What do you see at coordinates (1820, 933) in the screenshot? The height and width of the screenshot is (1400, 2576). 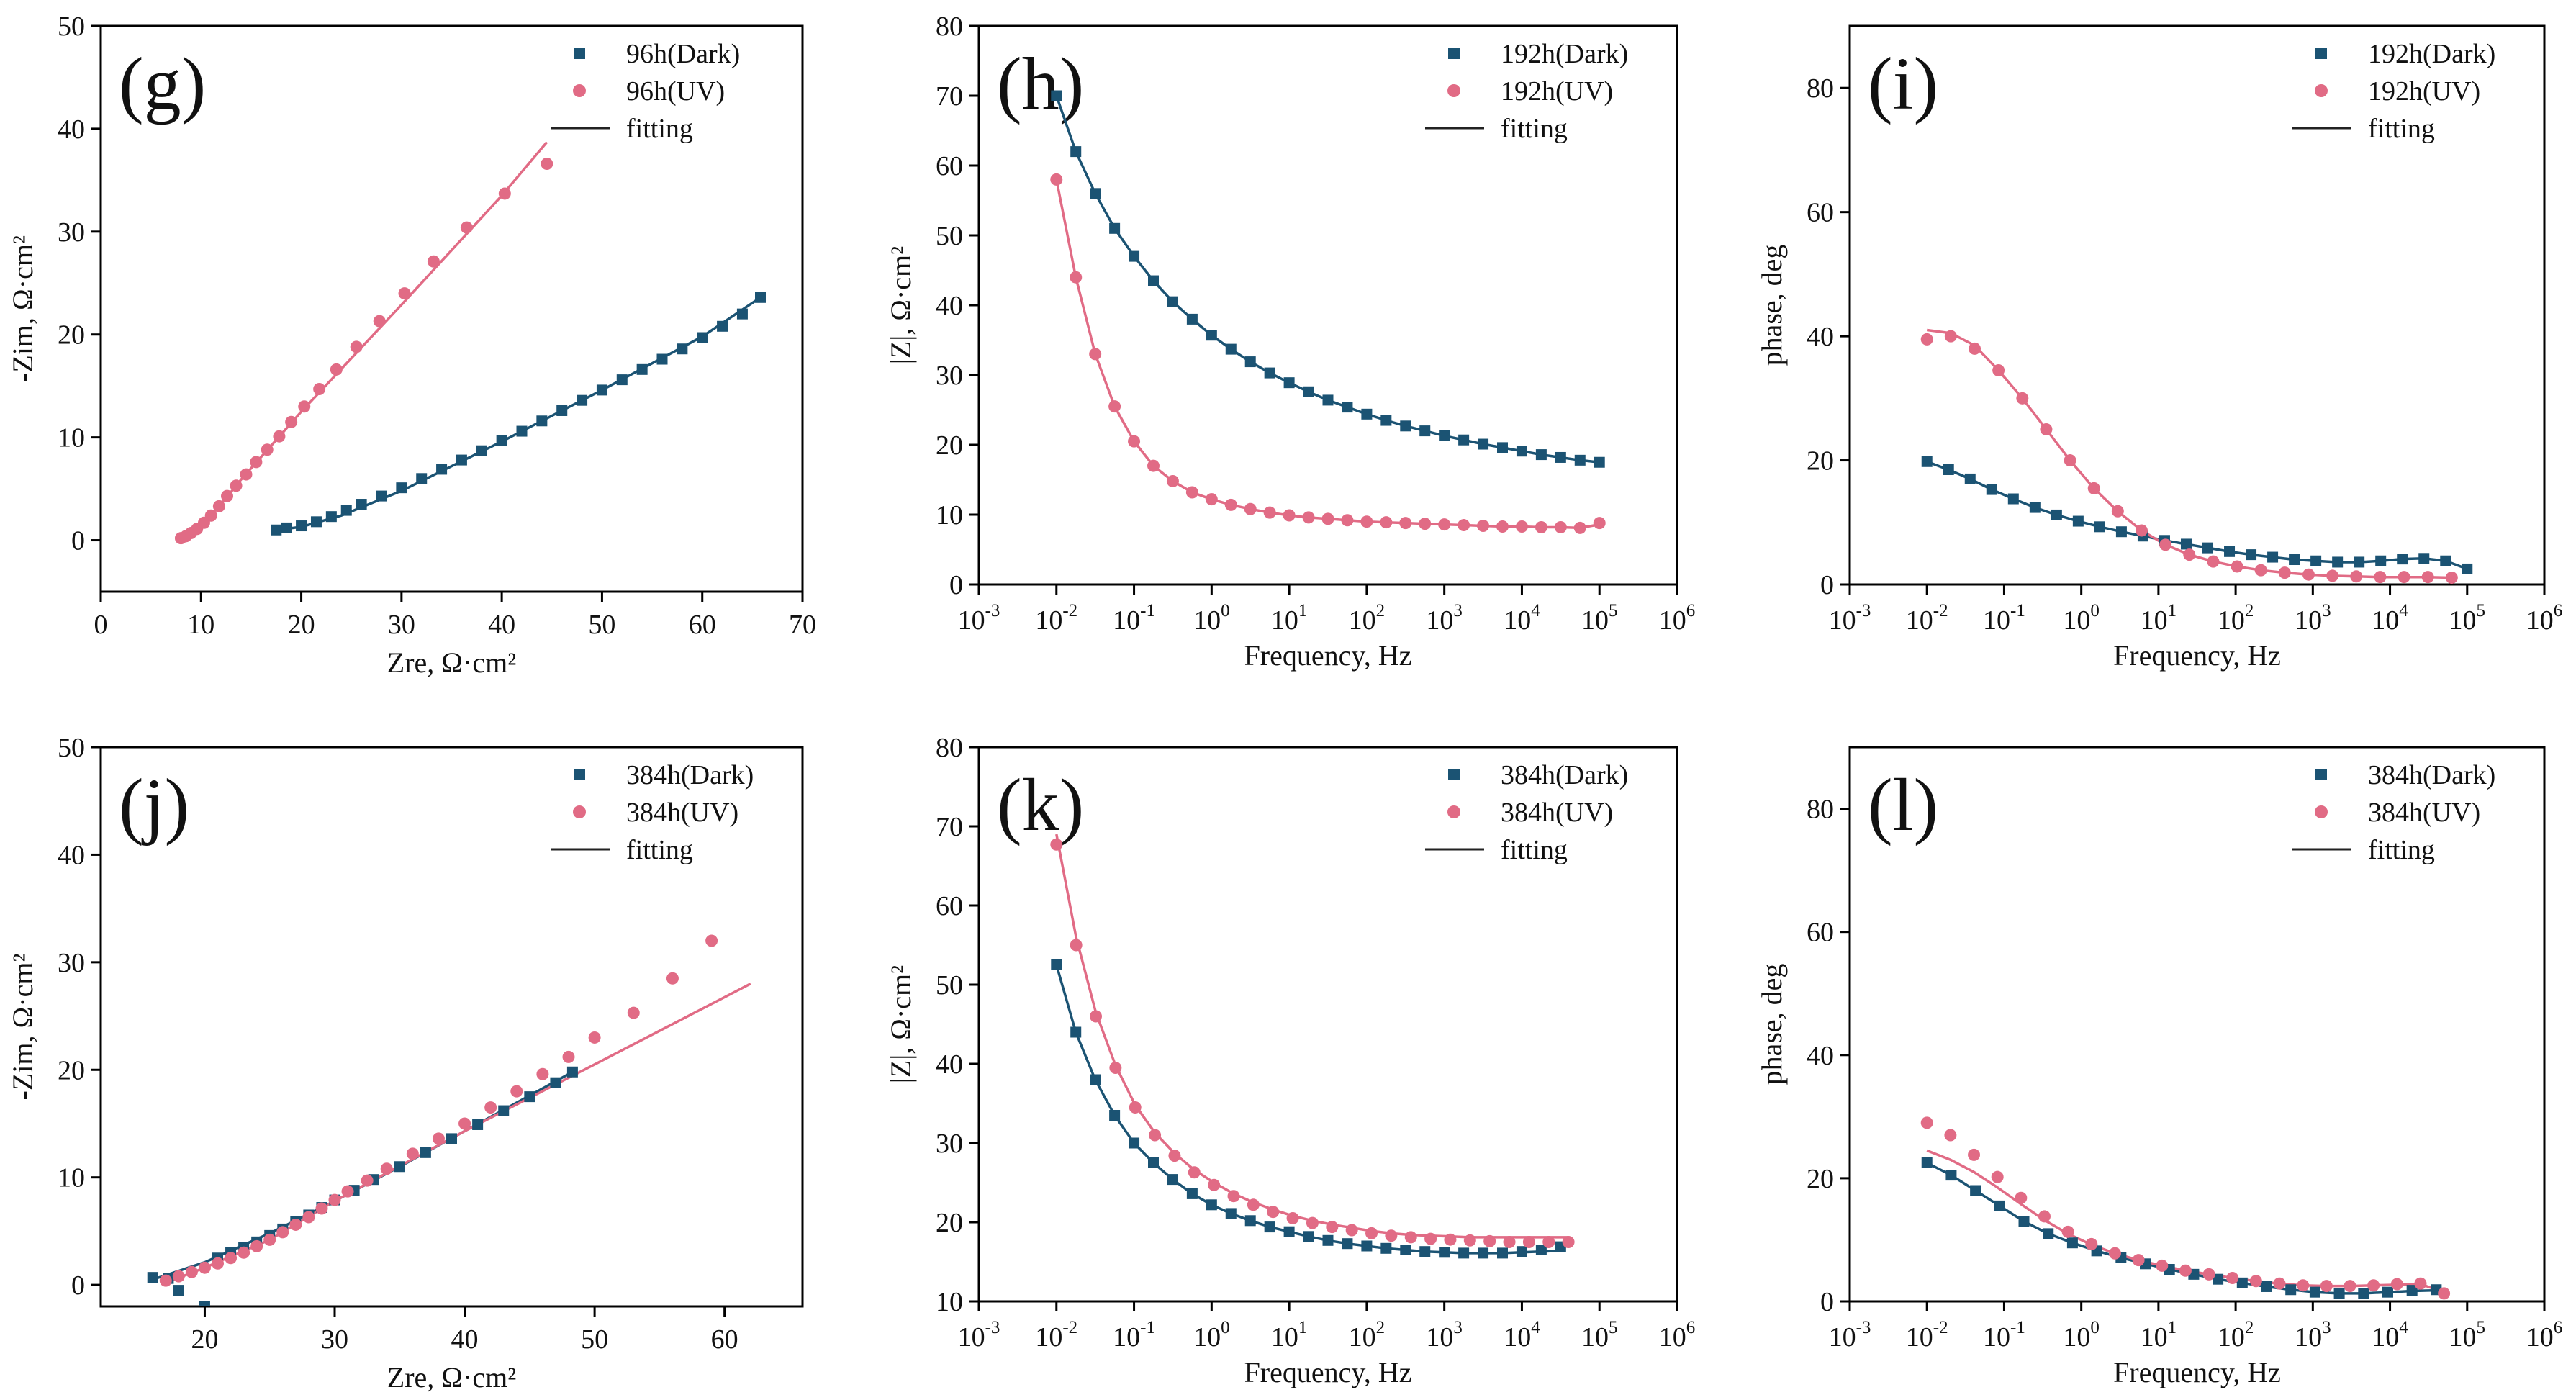 I see `y-tick-label: 60` at bounding box center [1820, 933].